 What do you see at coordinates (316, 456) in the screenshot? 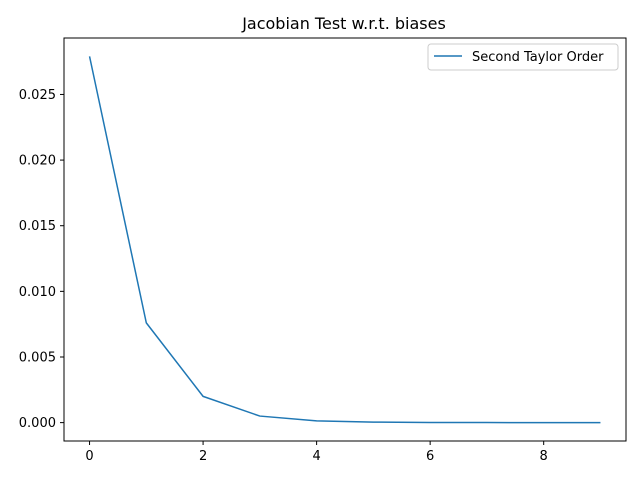
I see `x-tick-label: 4` at bounding box center [316, 456].